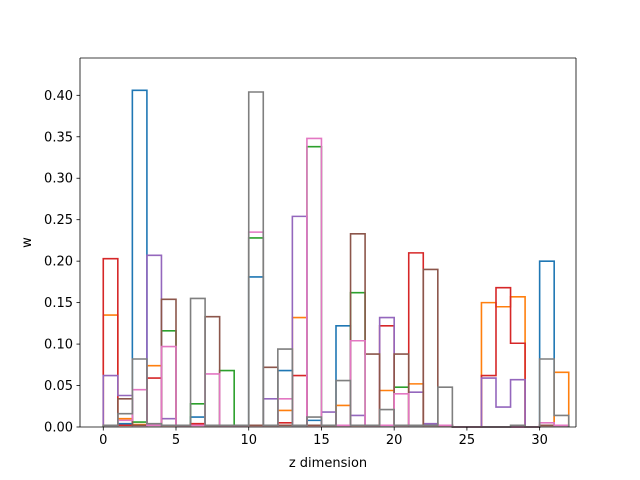 The height and width of the screenshot is (480, 640). What do you see at coordinates (58, 428) in the screenshot?
I see `y-tick-label: 0.00` at bounding box center [58, 428].